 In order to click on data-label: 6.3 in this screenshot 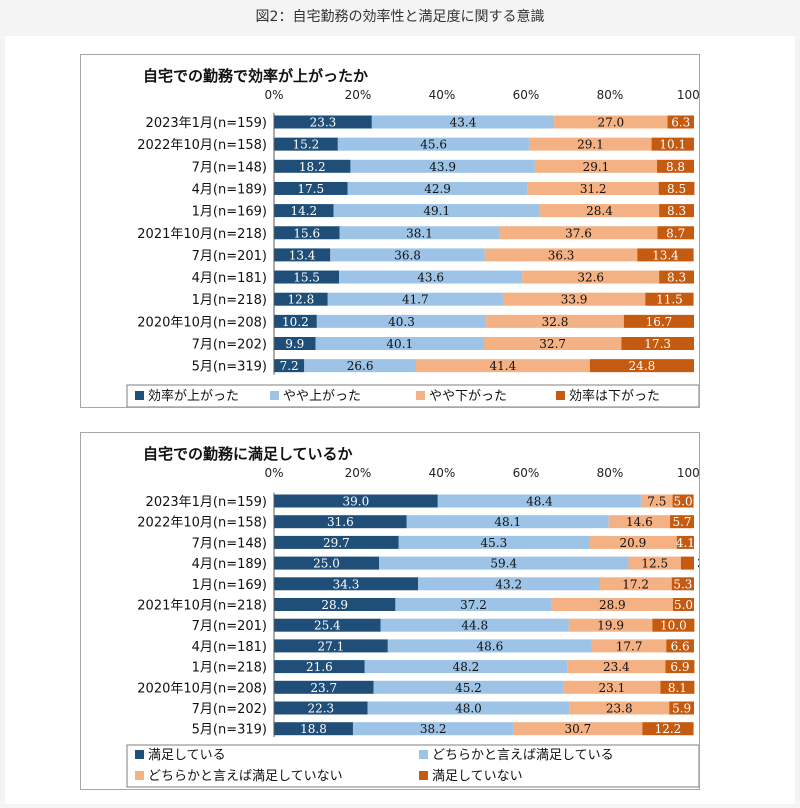, I will do `click(680, 123)`.